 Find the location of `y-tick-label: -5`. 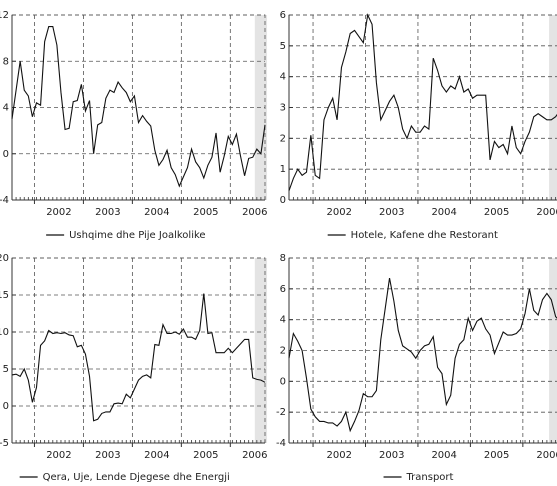

y-tick-label: -5 is located at coordinates (4, 443).